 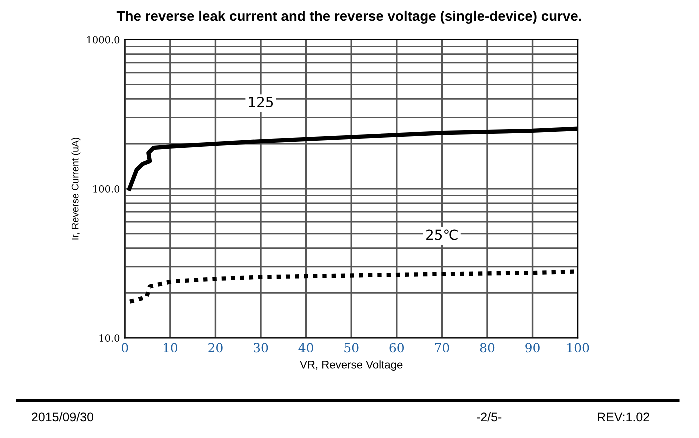 I want to click on x-tick-label: 20, so click(x=215, y=348).